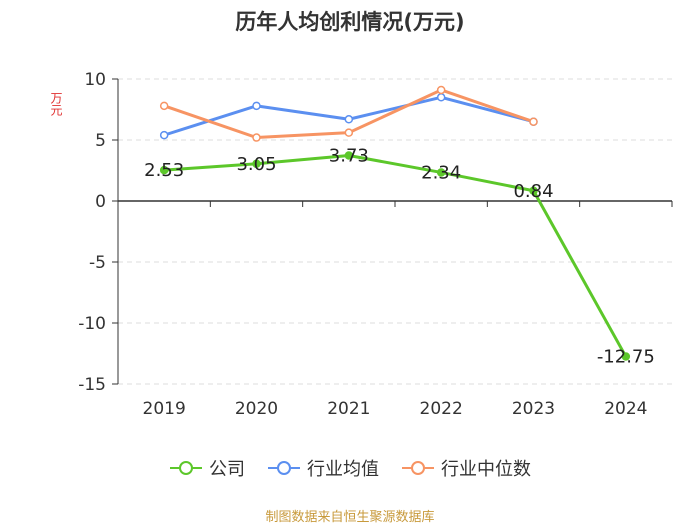 The height and width of the screenshot is (525, 700). Describe the element at coordinates (56, 104) in the screenshot. I see `y-axis-unit: 万元` at that location.